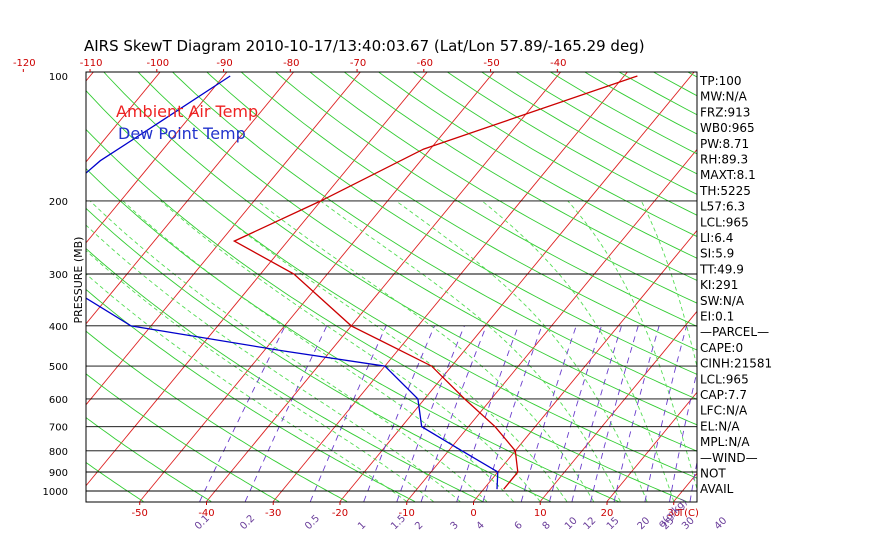 This screenshot has width=870, height=560. I want to click on bottom-tick-label: -10, so click(407, 513).